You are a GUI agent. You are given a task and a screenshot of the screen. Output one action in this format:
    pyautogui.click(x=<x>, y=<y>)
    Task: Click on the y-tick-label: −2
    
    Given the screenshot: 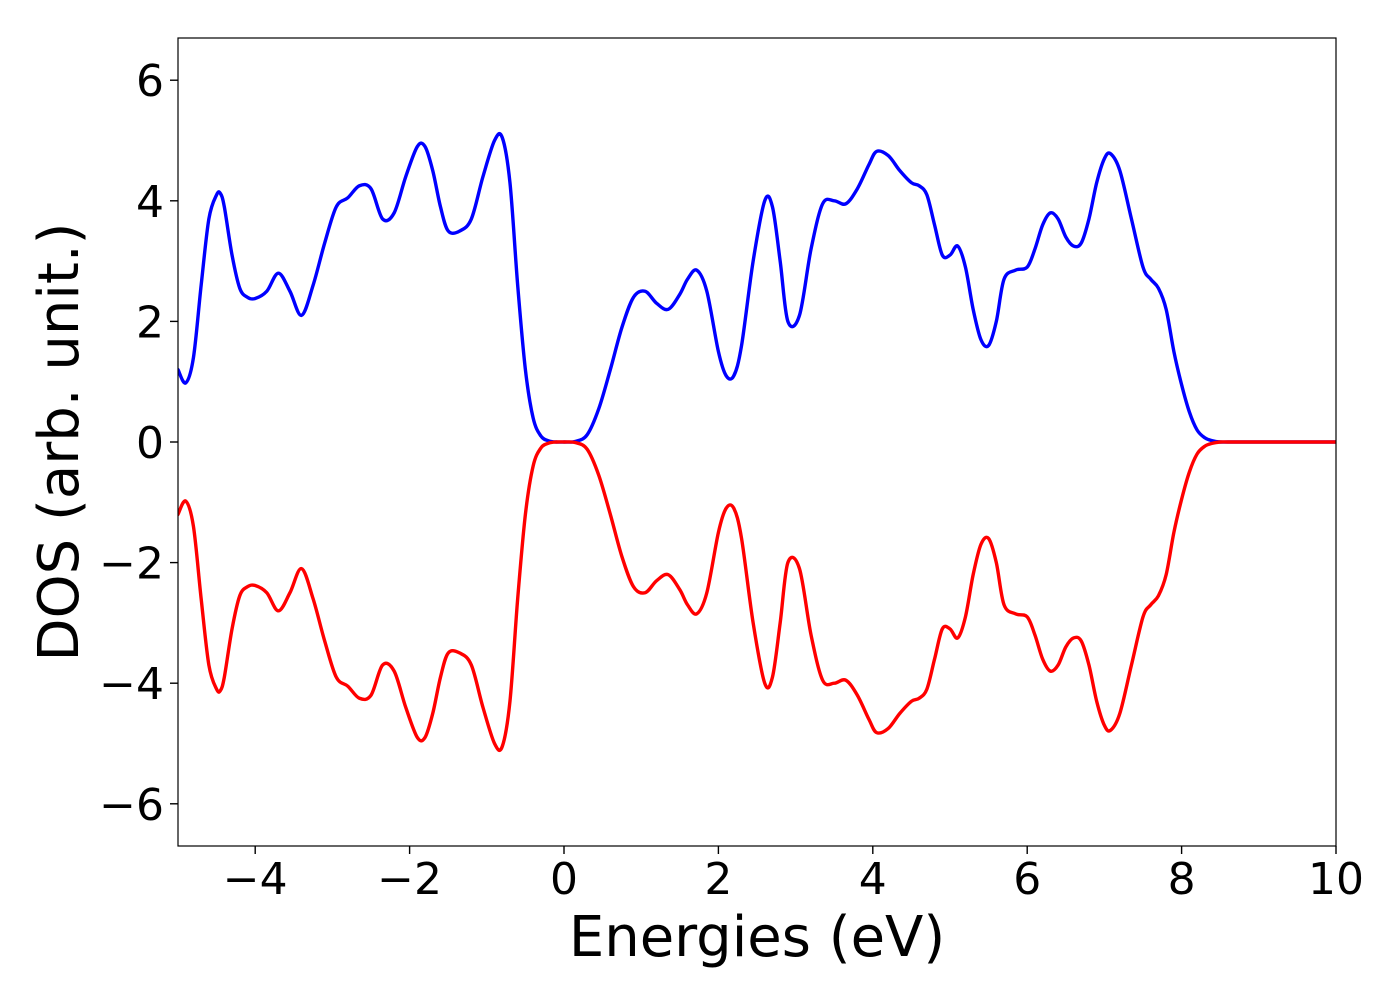 What is the action you would take?
    pyautogui.click(x=131, y=564)
    